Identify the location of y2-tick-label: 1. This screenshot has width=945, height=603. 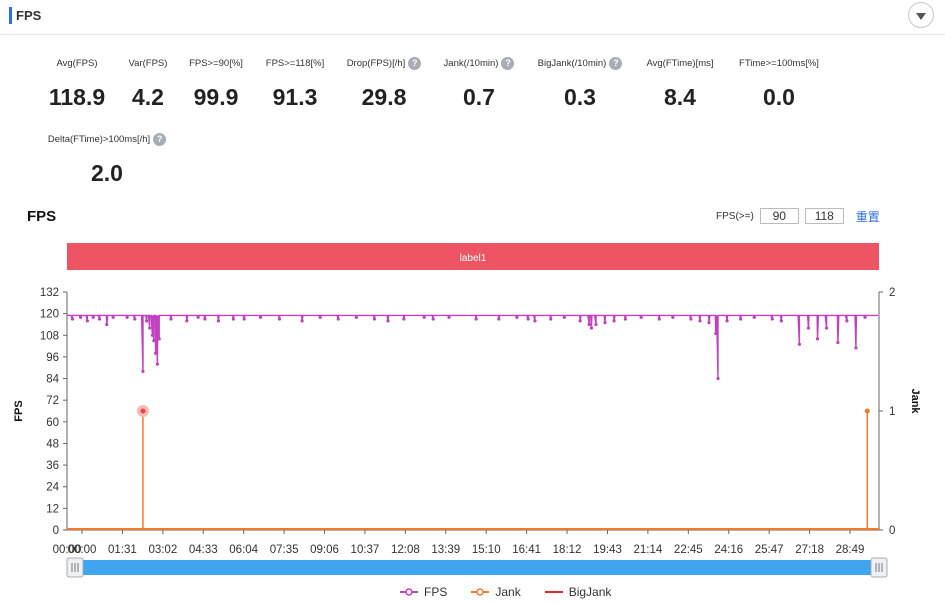
(892, 412).